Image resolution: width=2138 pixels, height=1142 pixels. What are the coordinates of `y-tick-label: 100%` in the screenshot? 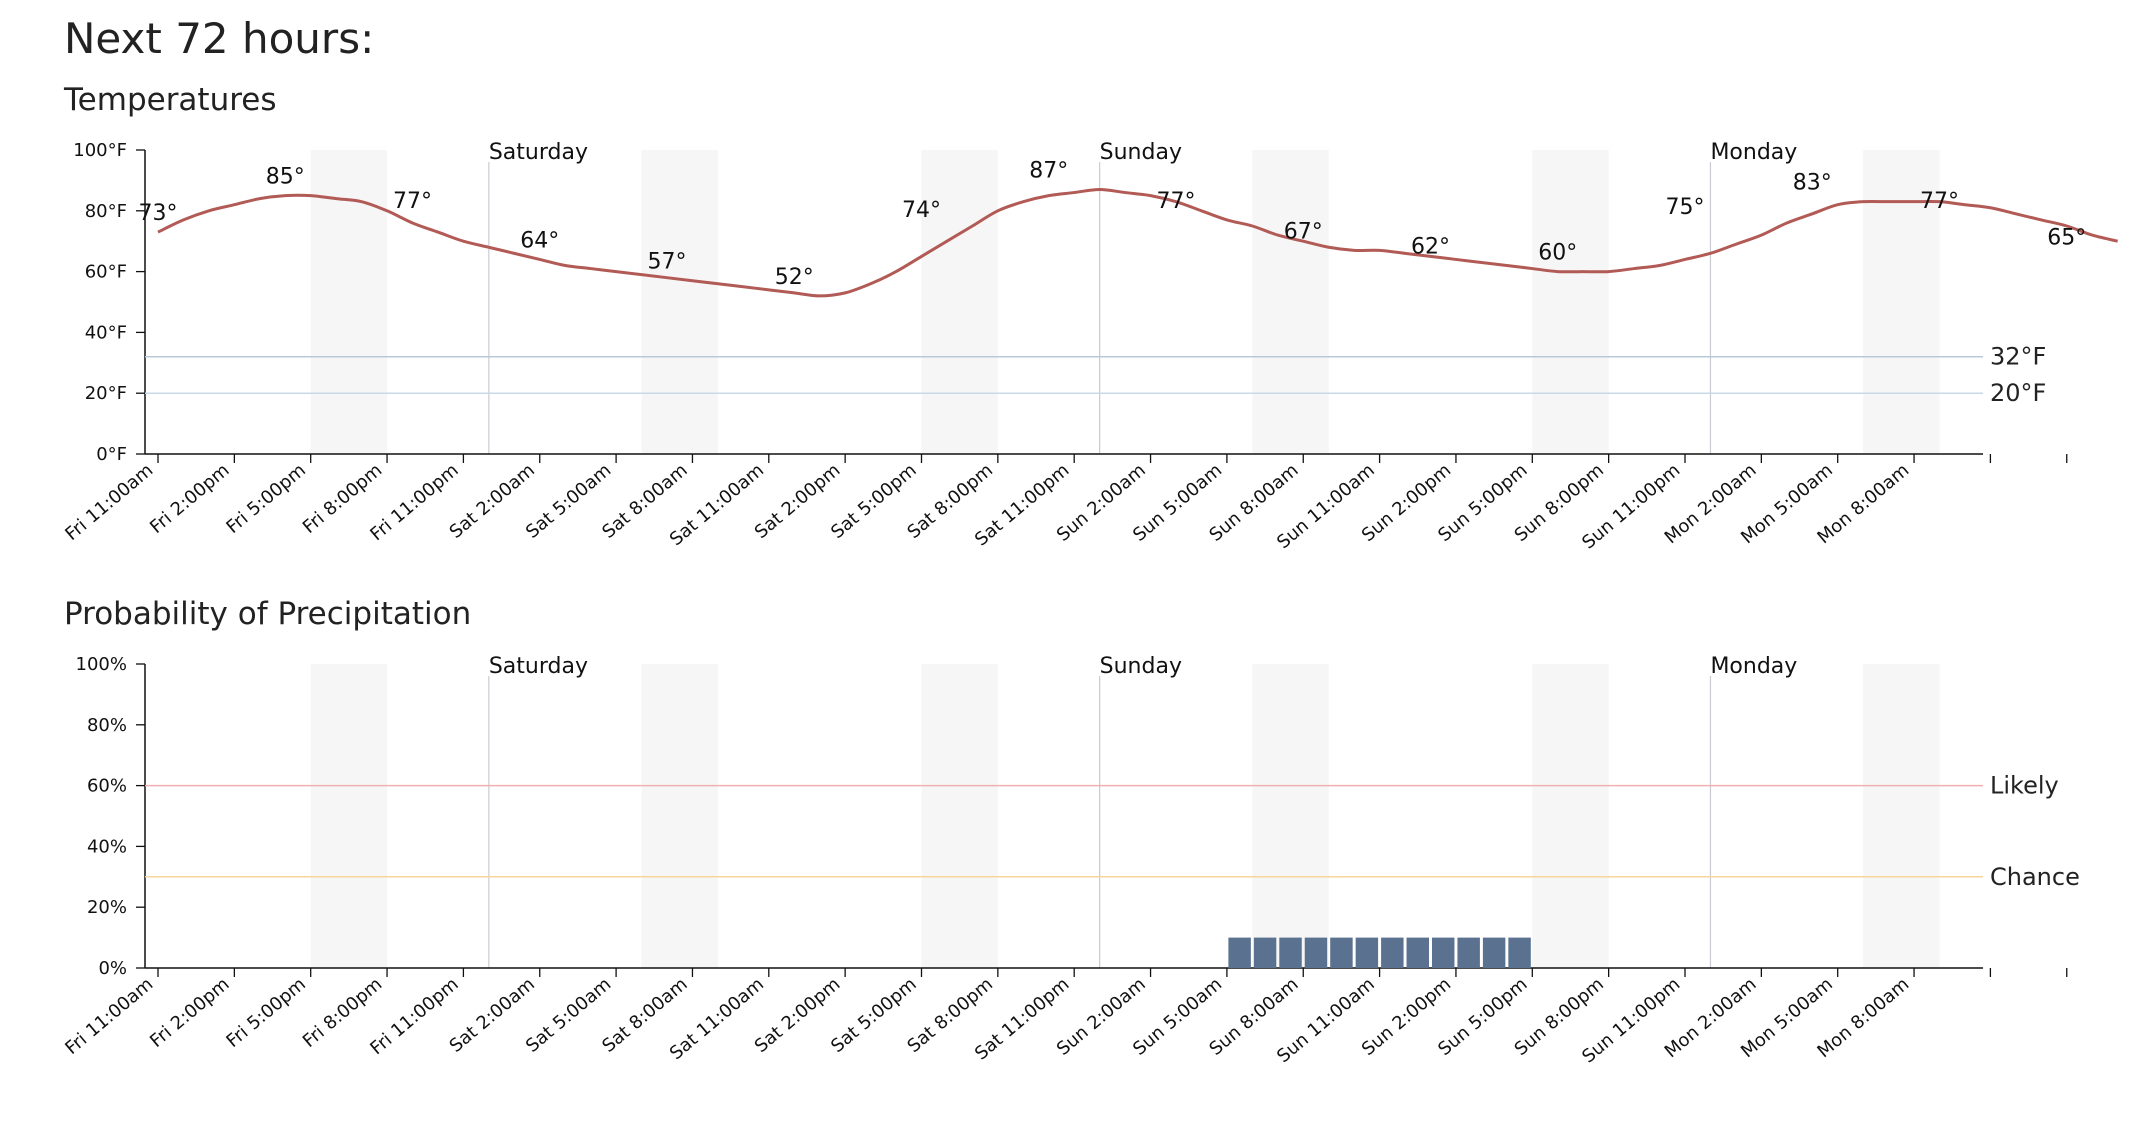 It's located at (101, 664).